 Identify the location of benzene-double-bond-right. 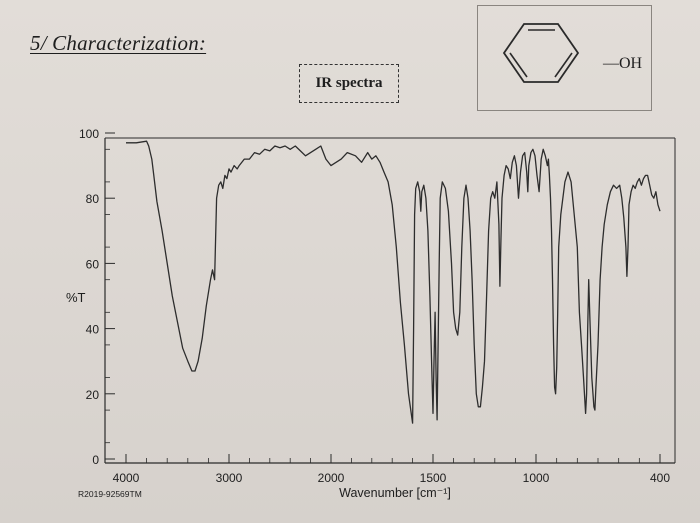
(563, 65).